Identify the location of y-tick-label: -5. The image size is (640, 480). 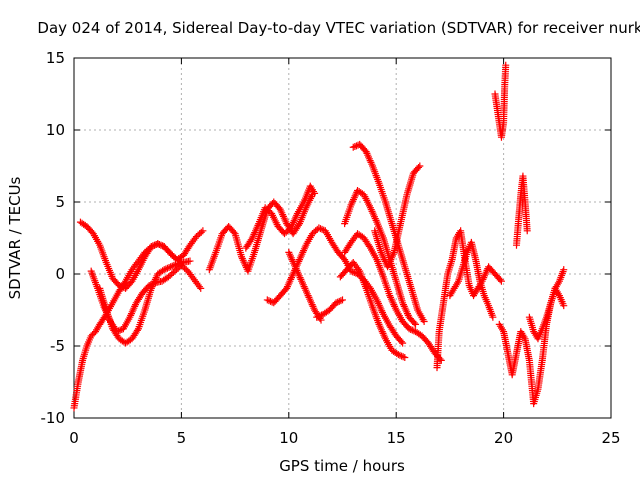
(57, 346).